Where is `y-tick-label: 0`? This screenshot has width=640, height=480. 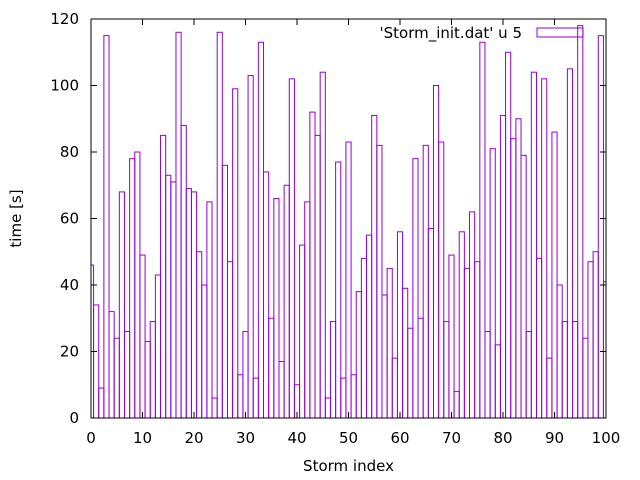
y-tick-label: 0 is located at coordinates (74, 418).